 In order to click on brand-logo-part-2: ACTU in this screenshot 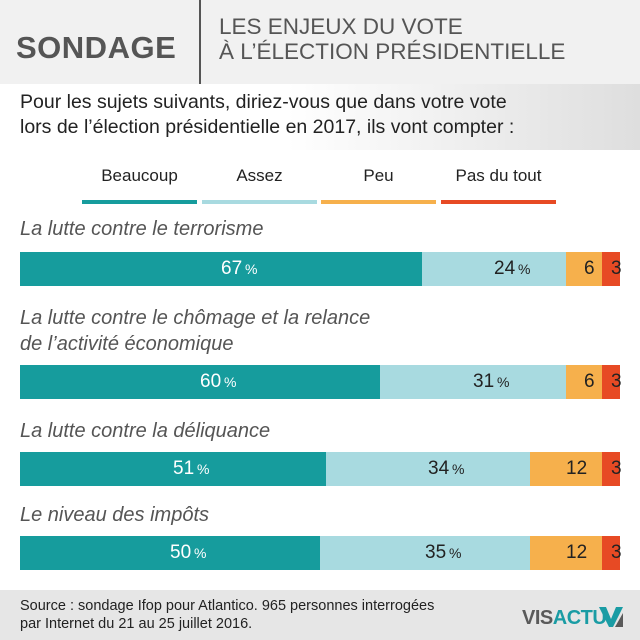, I will do `click(579, 618)`.